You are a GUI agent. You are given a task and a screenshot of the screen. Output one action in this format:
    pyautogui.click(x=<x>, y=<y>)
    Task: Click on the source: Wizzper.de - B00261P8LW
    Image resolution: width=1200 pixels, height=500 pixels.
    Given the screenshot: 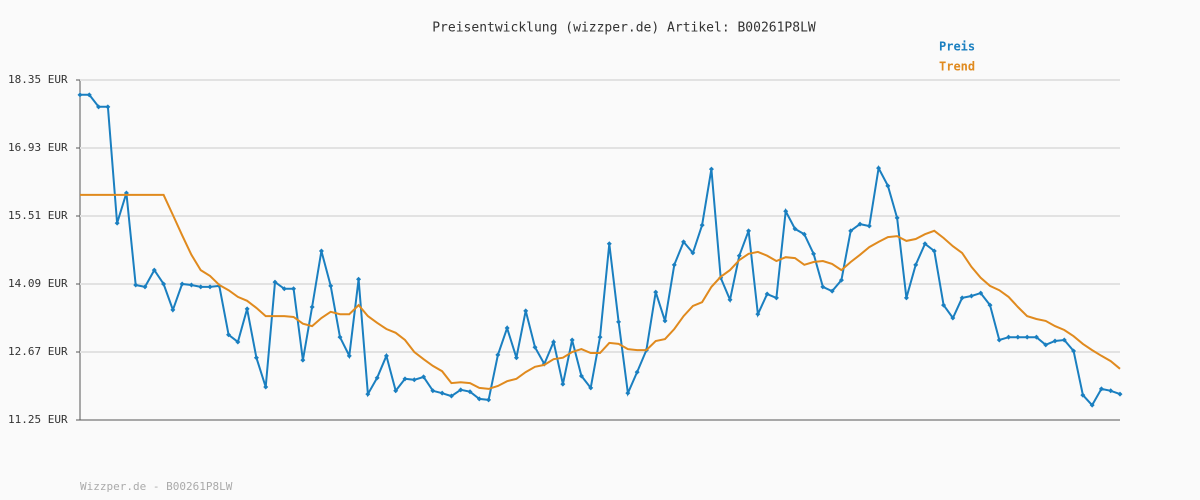 What is the action you would take?
    pyautogui.click(x=156, y=486)
    